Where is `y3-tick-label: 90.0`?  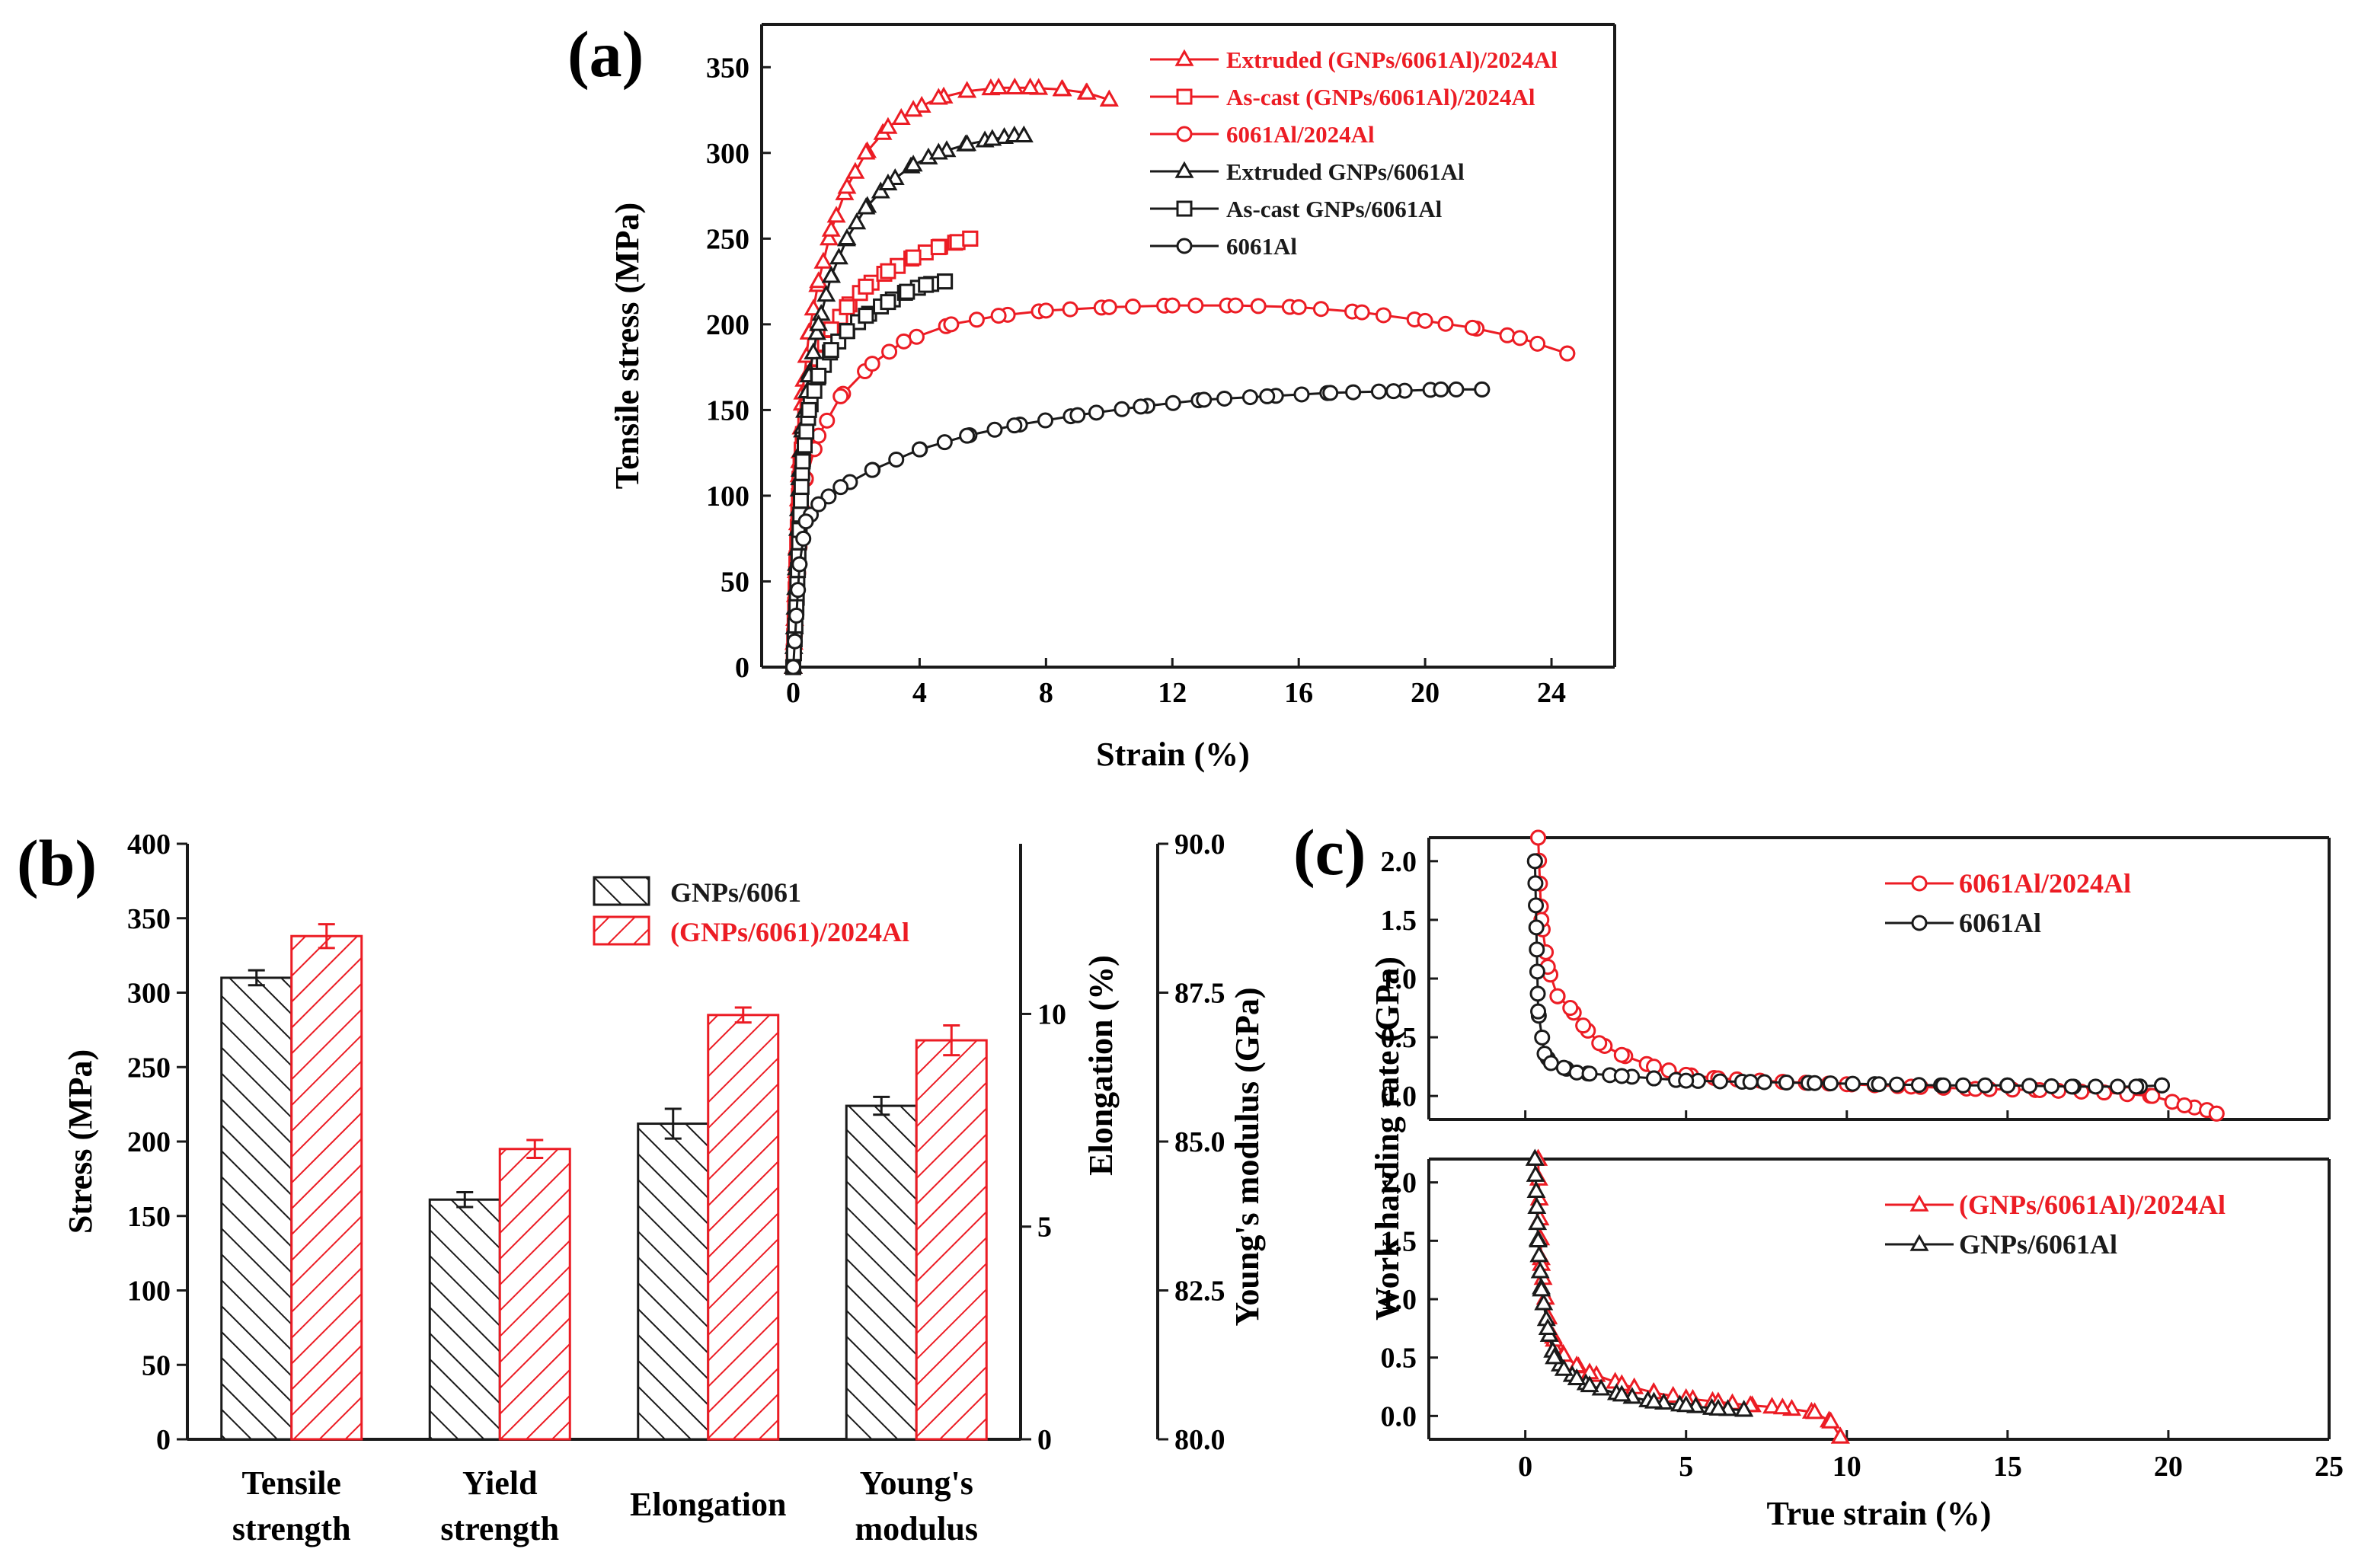
y3-tick-label: 90.0 is located at coordinates (1199, 845).